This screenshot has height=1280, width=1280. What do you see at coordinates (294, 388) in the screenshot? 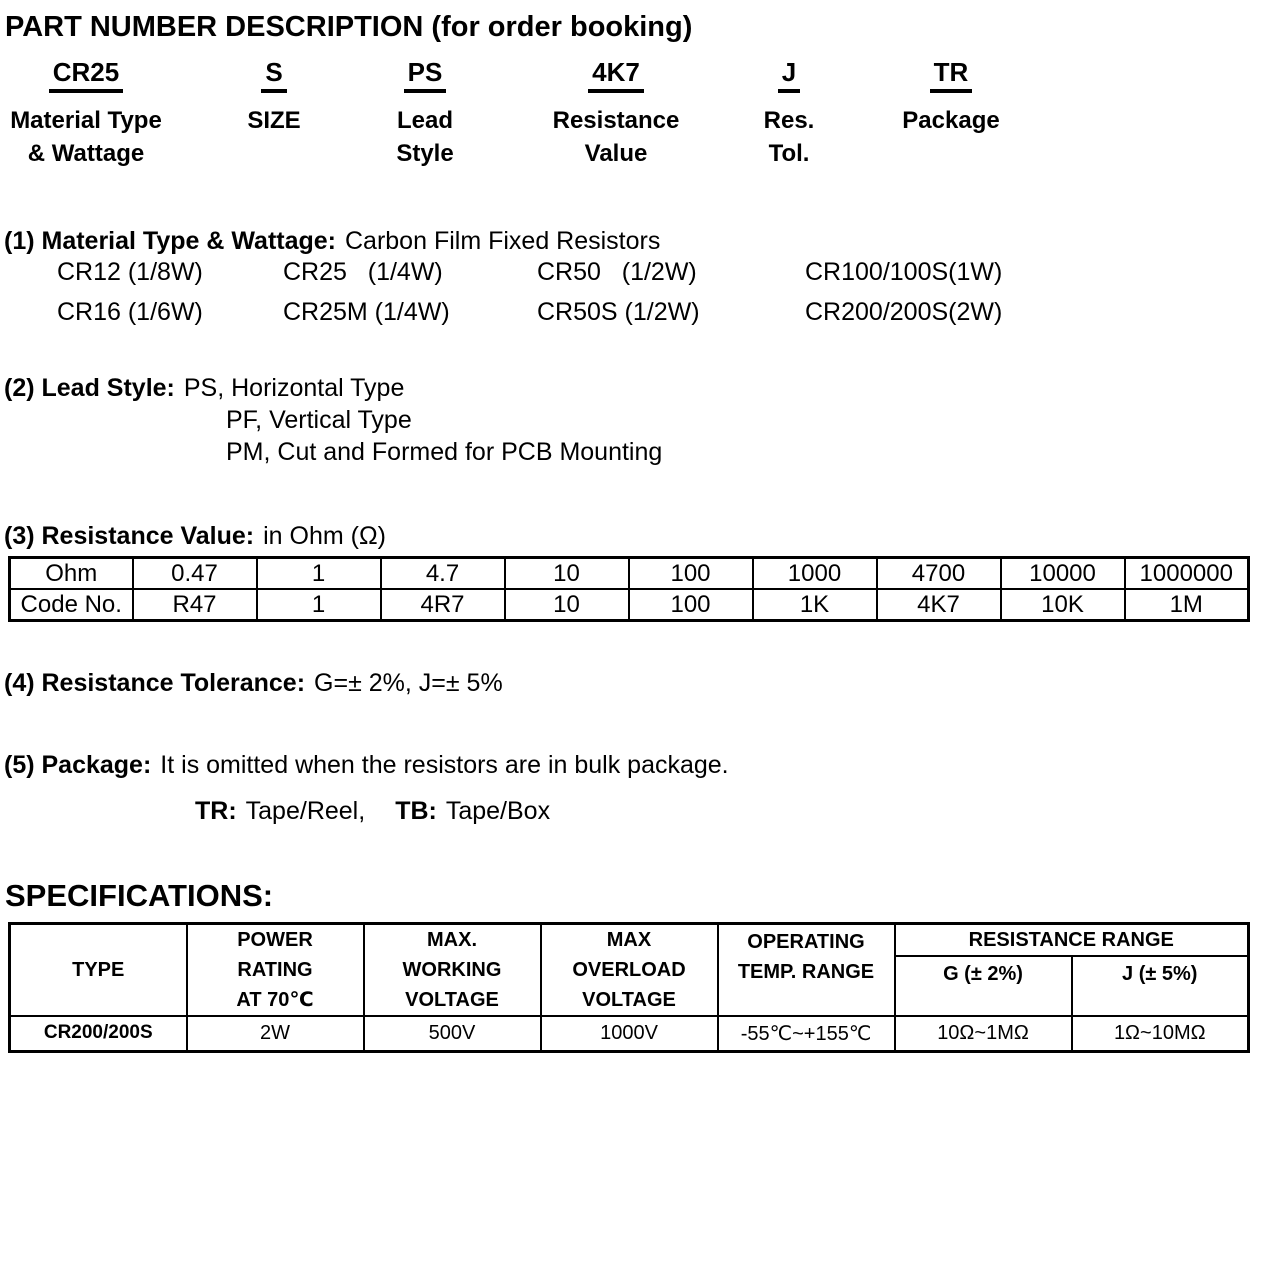
I see `lead-style-option-ps: PS, Horizontal Type` at bounding box center [294, 388].